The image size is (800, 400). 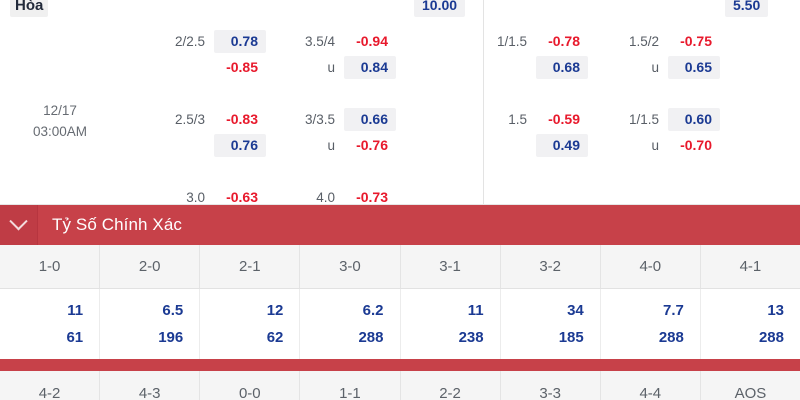 What do you see at coordinates (50, 266) in the screenshot?
I see `score-header-cell: 1-0` at bounding box center [50, 266].